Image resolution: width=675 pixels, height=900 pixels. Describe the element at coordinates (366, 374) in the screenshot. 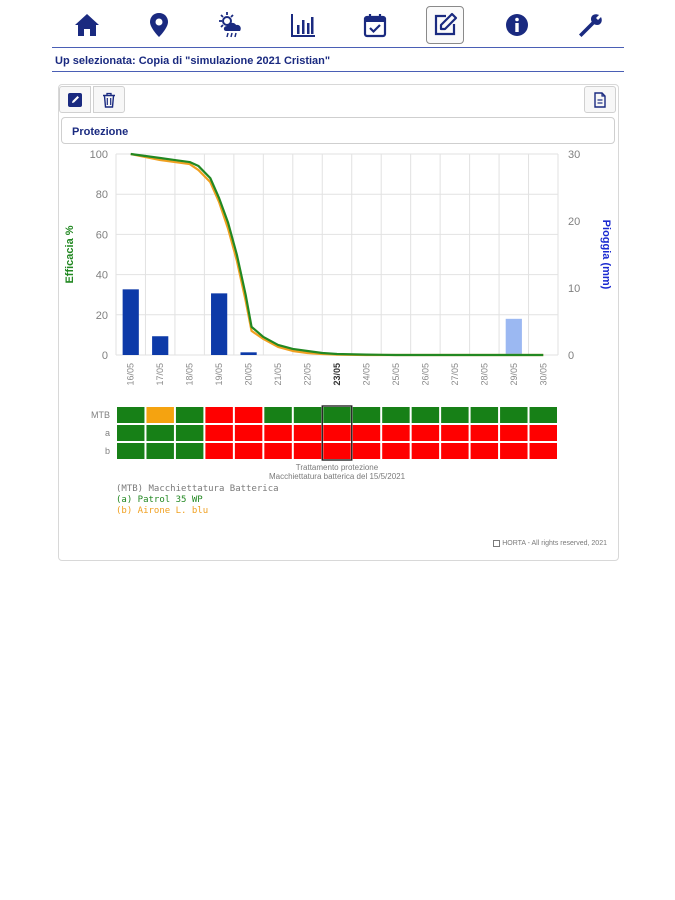

I see `date-label: 24/05` at that location.